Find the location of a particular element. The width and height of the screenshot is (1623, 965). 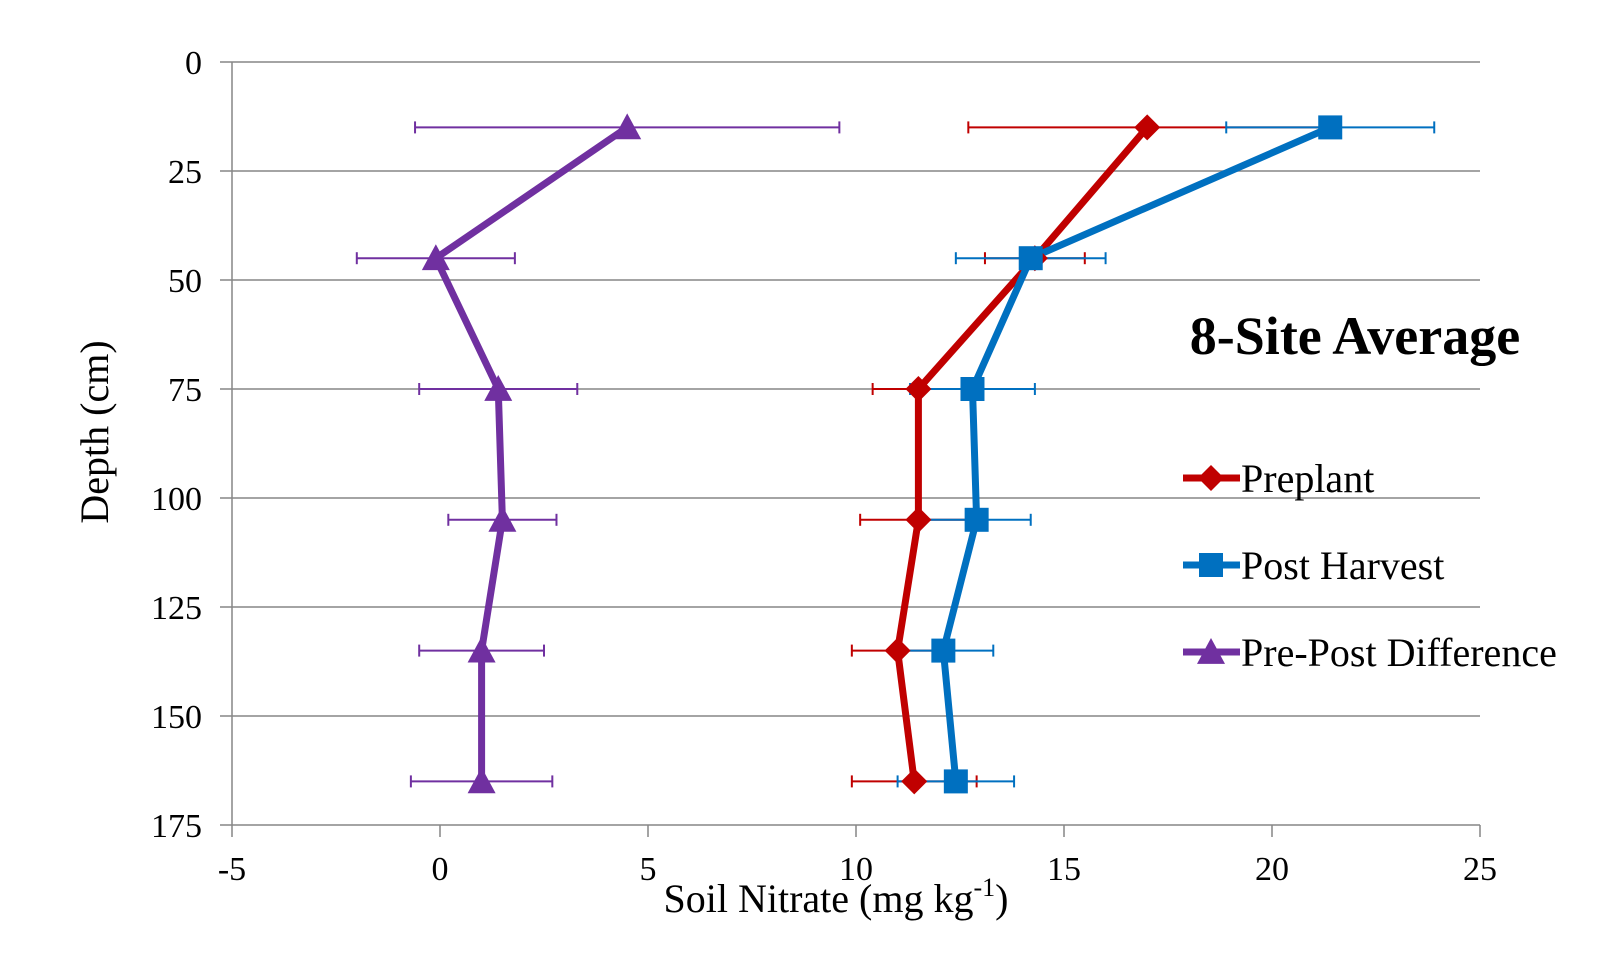

legend-label: Pre-Post Difference is located at coordinates (1399, 652).